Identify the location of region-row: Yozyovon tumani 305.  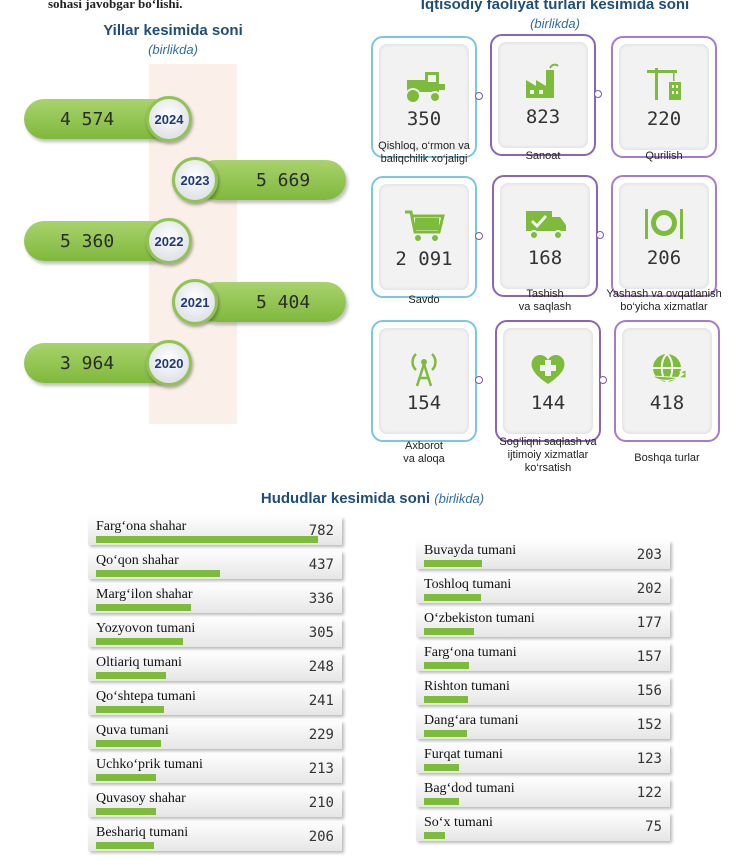
(215, 633).